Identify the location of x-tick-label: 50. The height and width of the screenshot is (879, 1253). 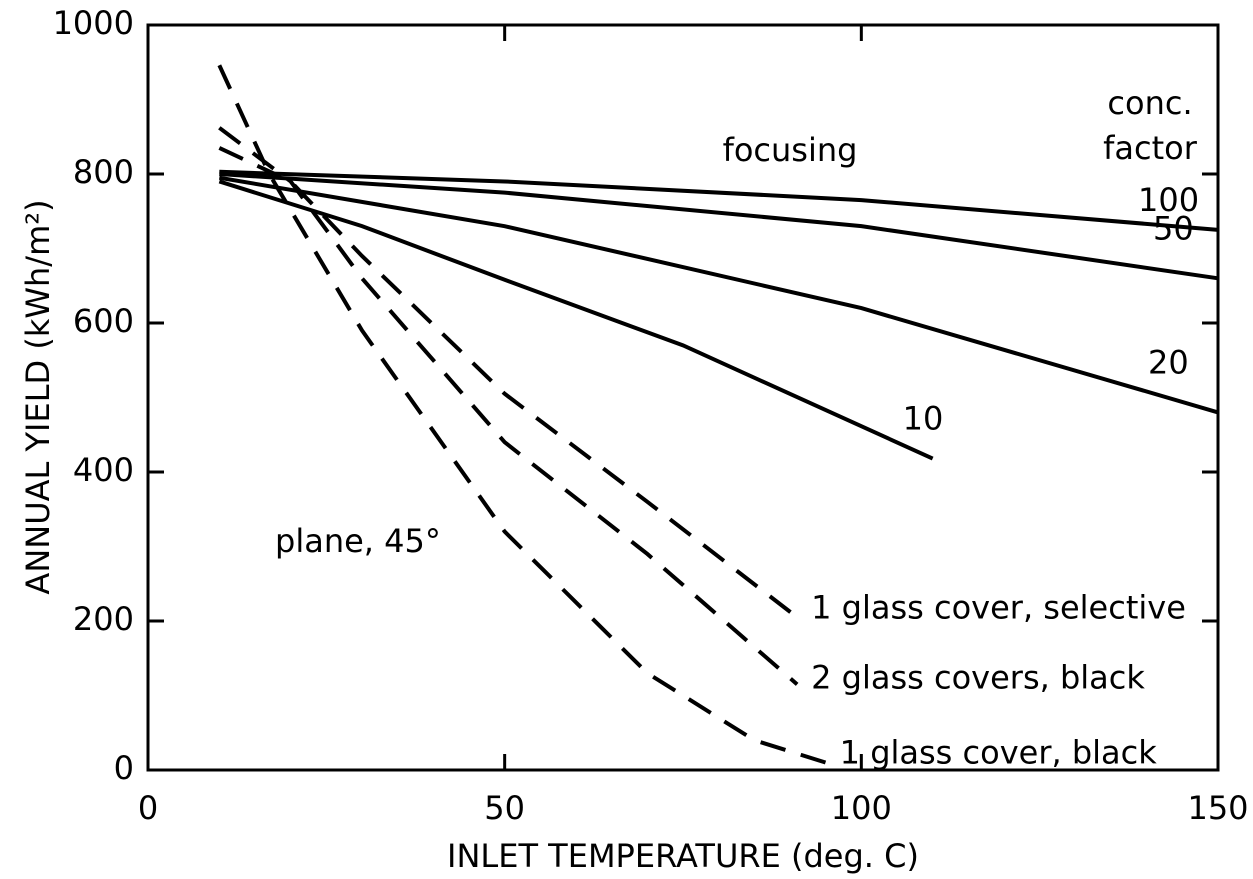
(504, 808).